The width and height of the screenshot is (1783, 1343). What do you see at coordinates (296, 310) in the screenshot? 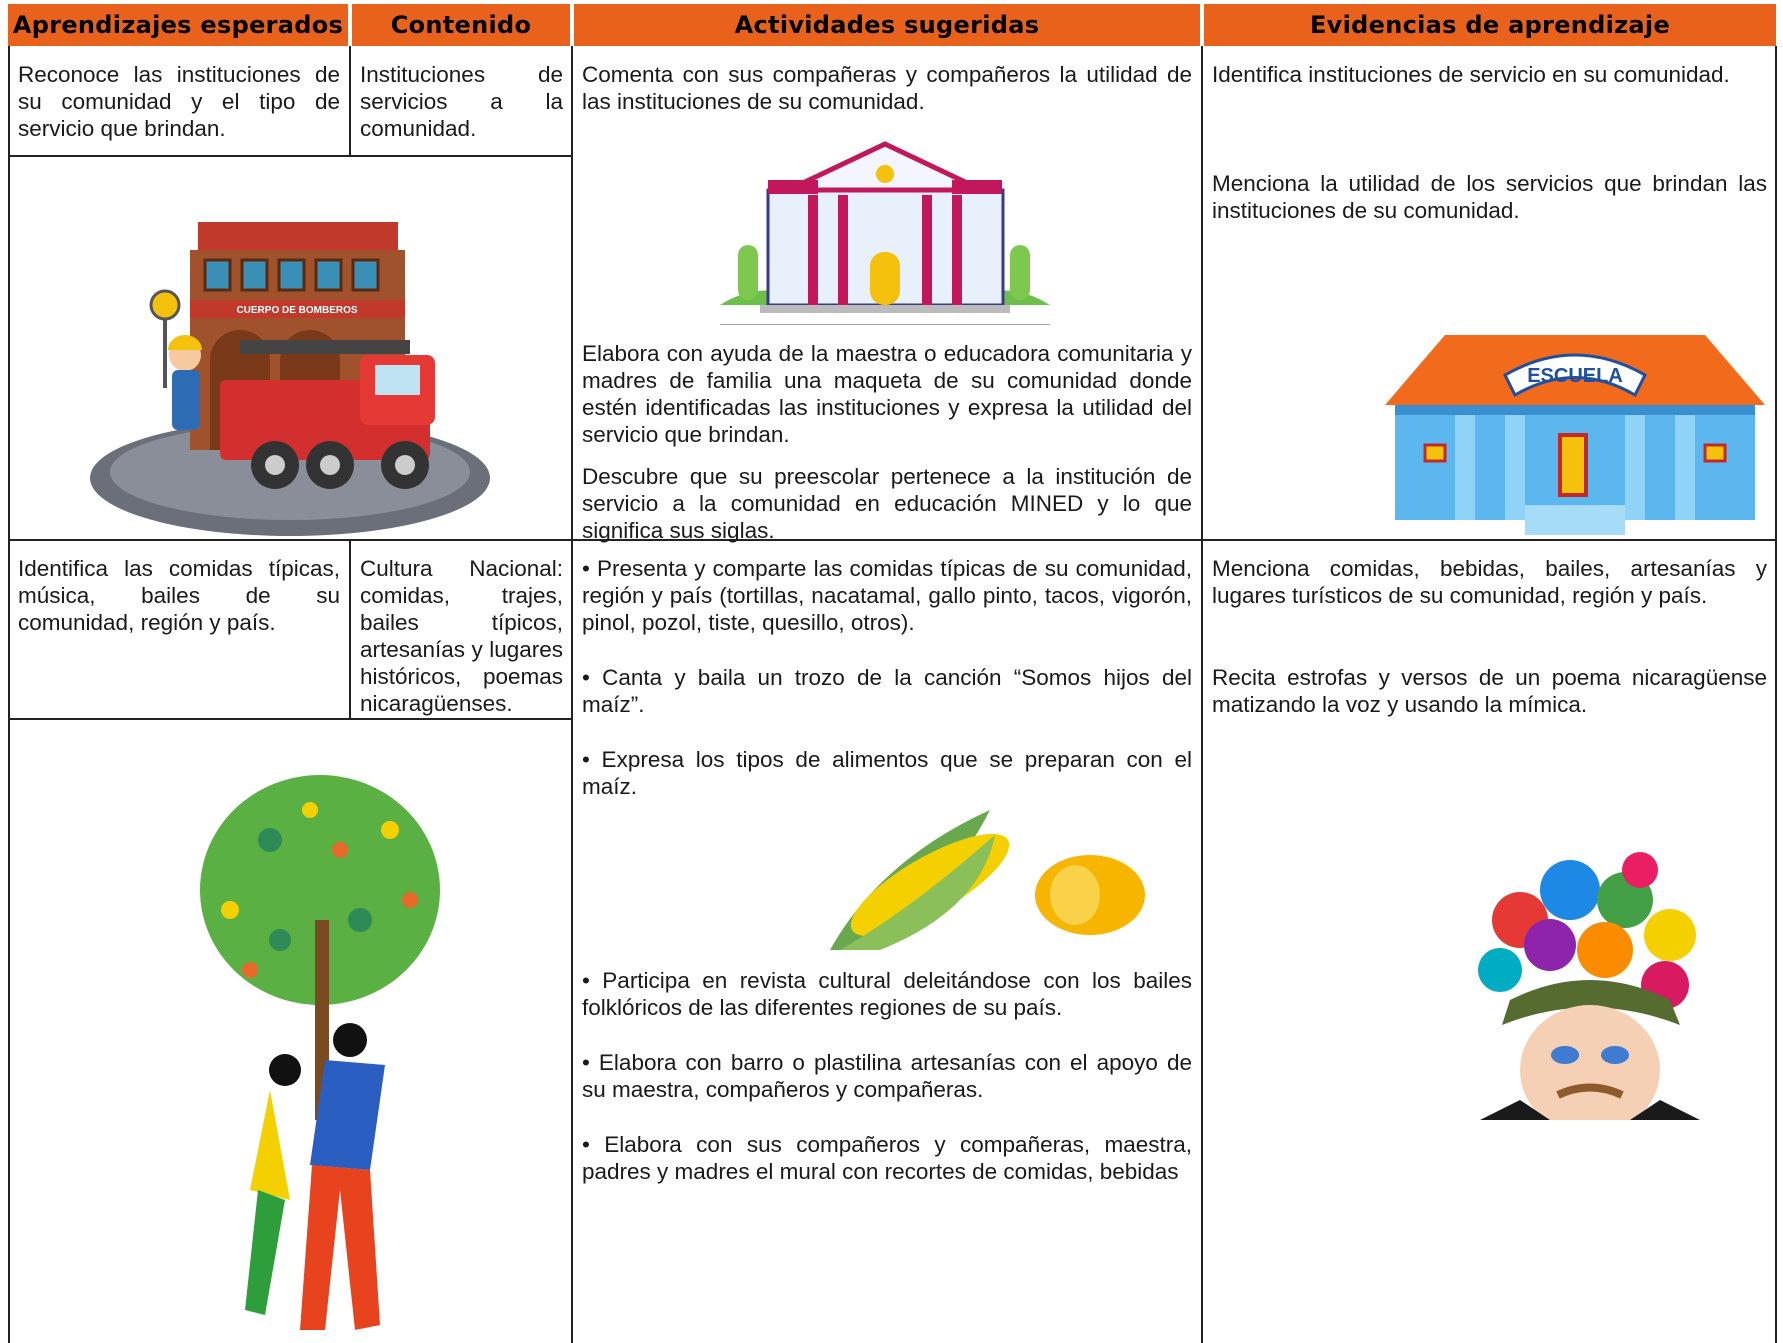
I see `sign-text: CUERPO DE BOMBEROS` at bounding box center [296, 310].